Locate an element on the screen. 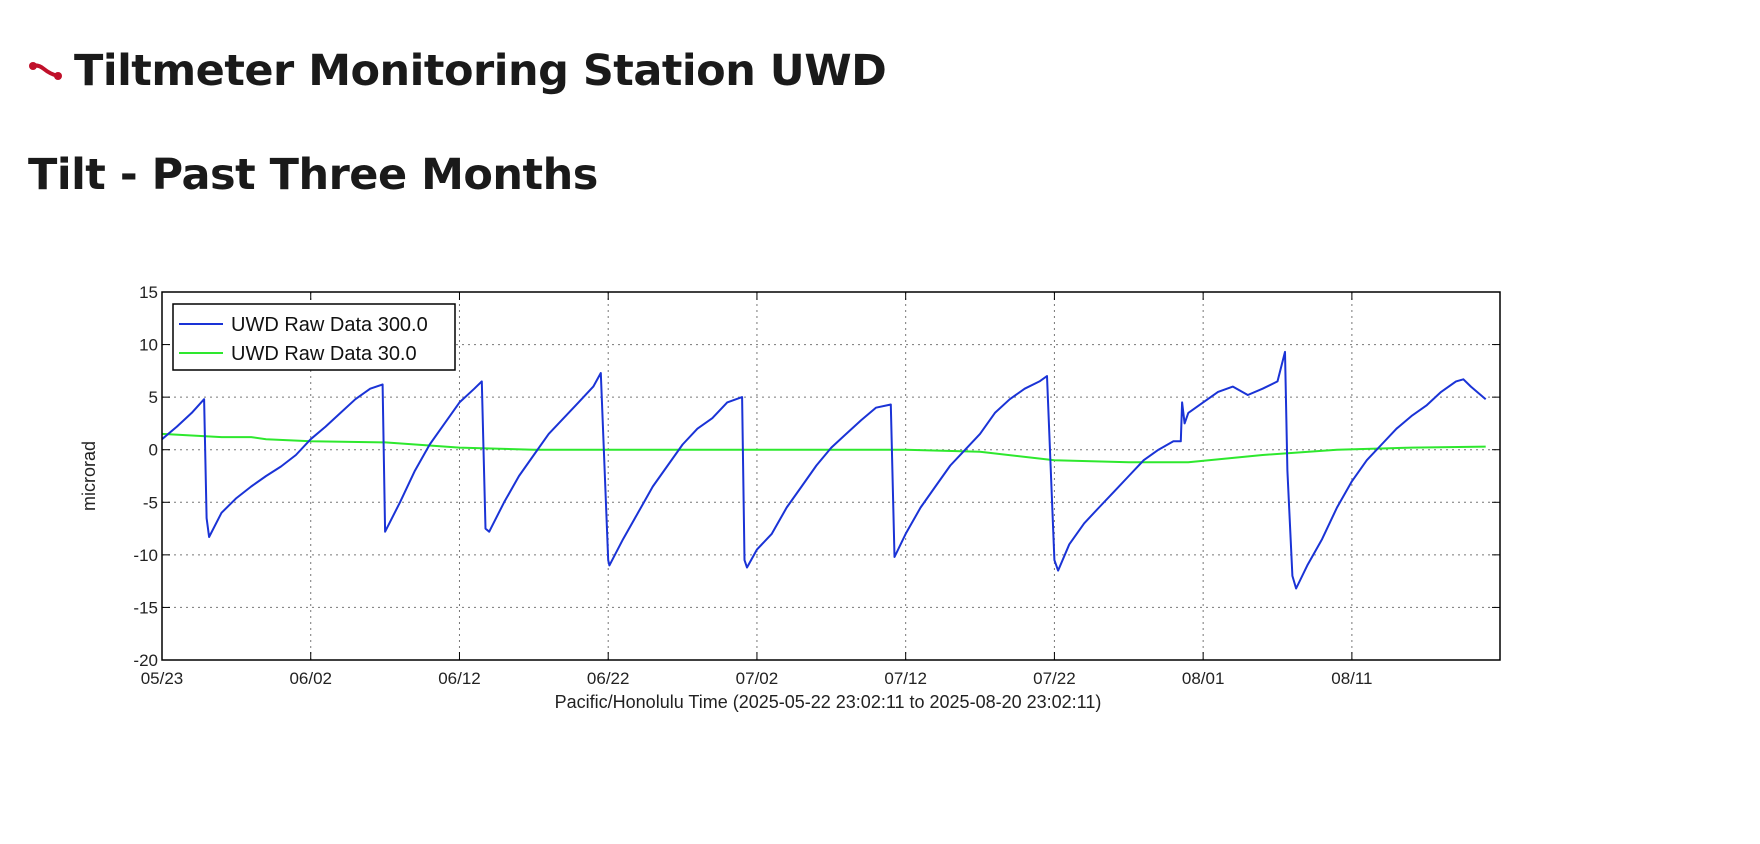 This screenshot has width=1760, height=844. y-tick-label: 5 is located at coordinates (153, 397).